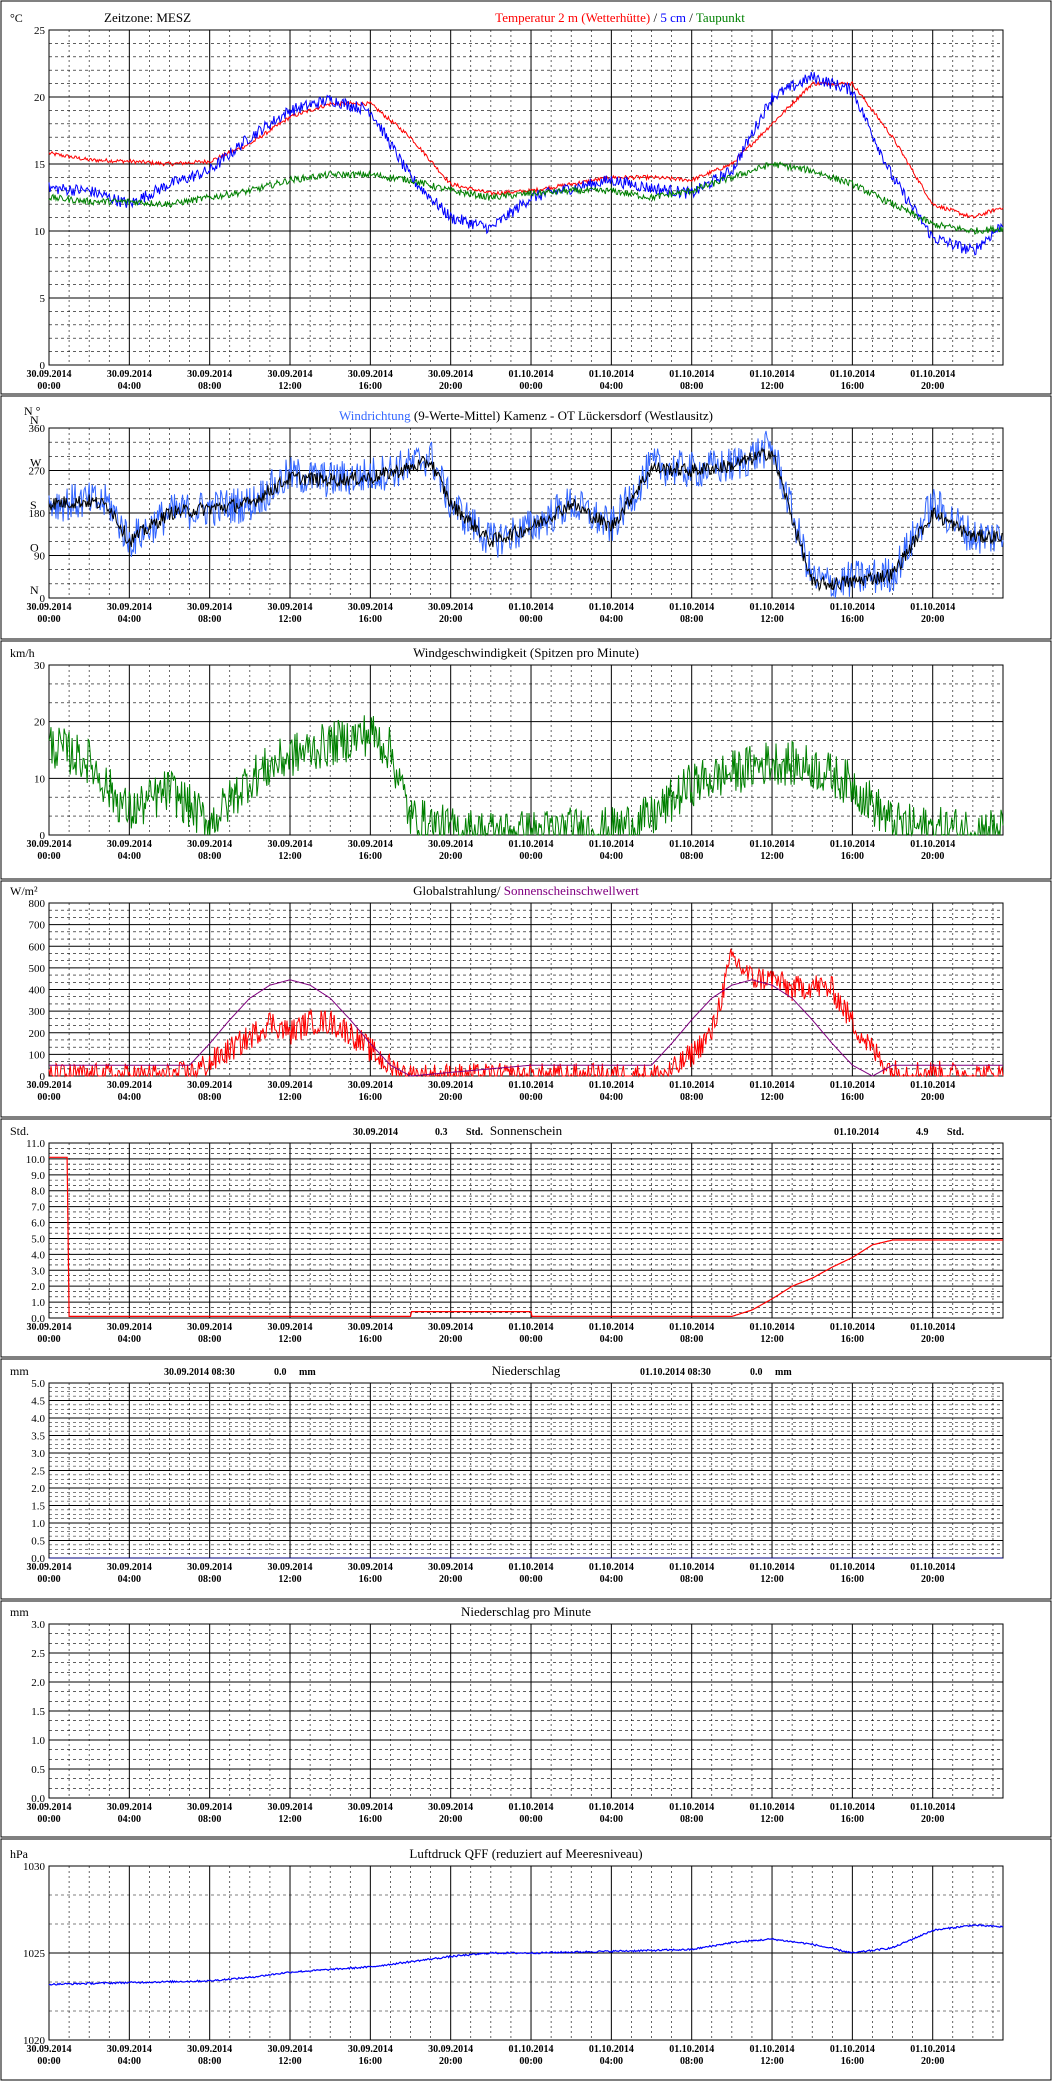 The image size is (1052, 2081). Describe the element at coordinates (19, 1371) in the screenshot. I see `unit-label: mm` at that location.